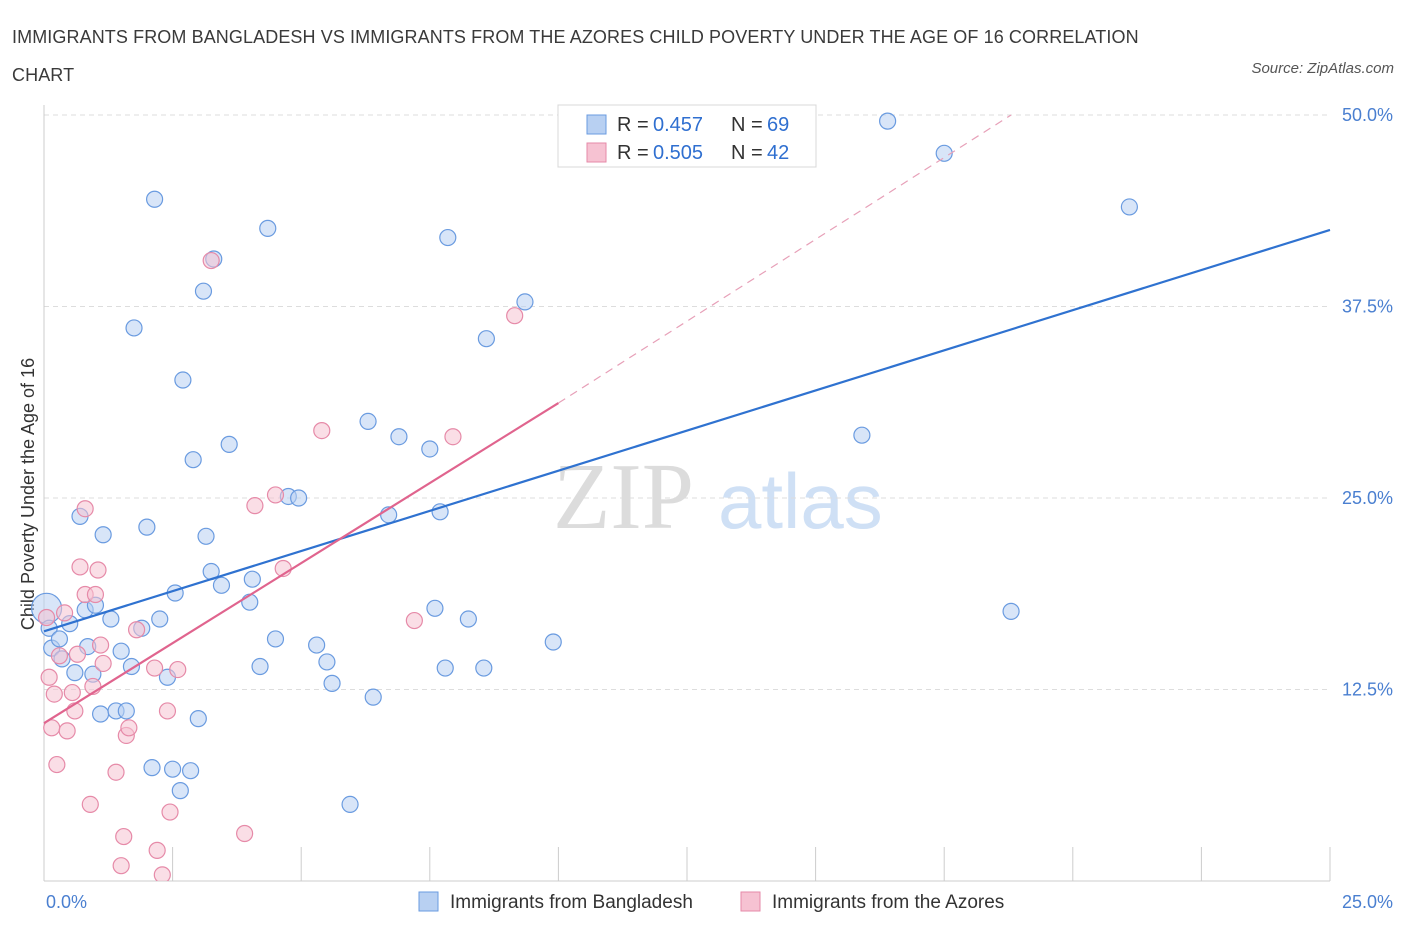  Describe the element at coordinates (678, 153) in the screenshot. I see `legend-r-value-2: 0.505` at that location.